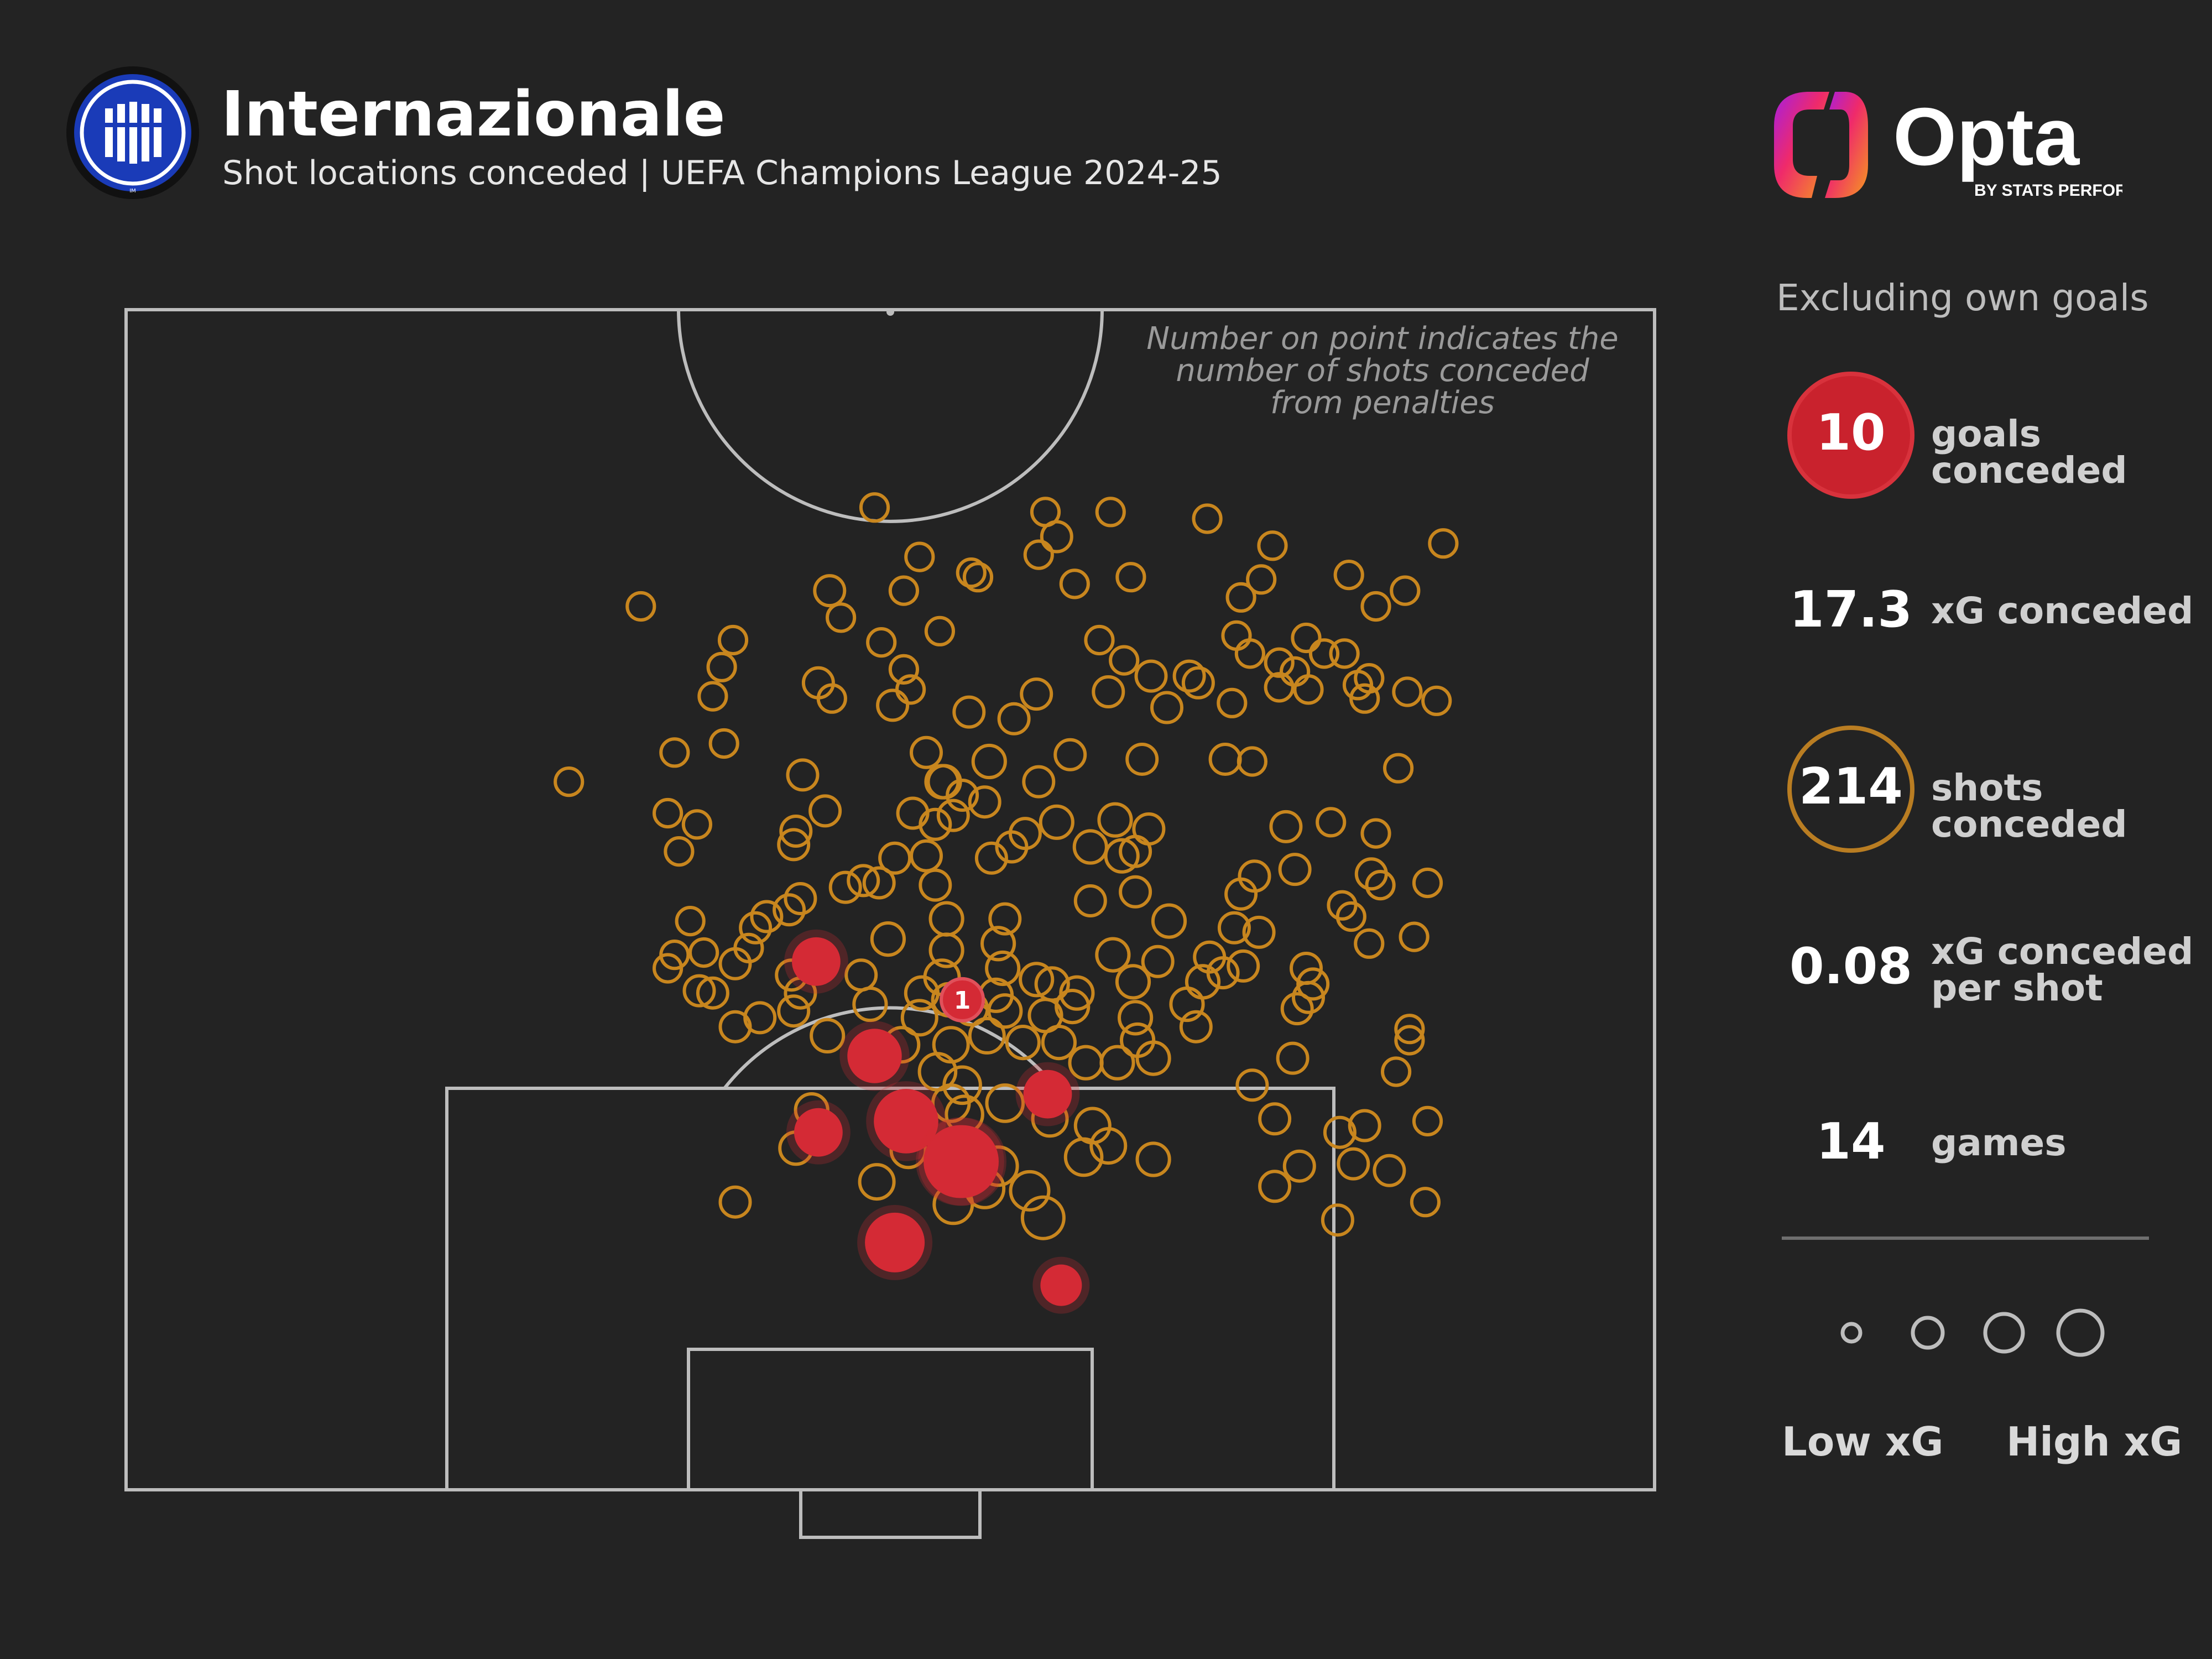 This screenshot has width=2212, height=1659. What do you see at coordinates (2029, 806) in the screenshot?
I see `shots-label: shots conceded` at bounding box center [2029, 806].